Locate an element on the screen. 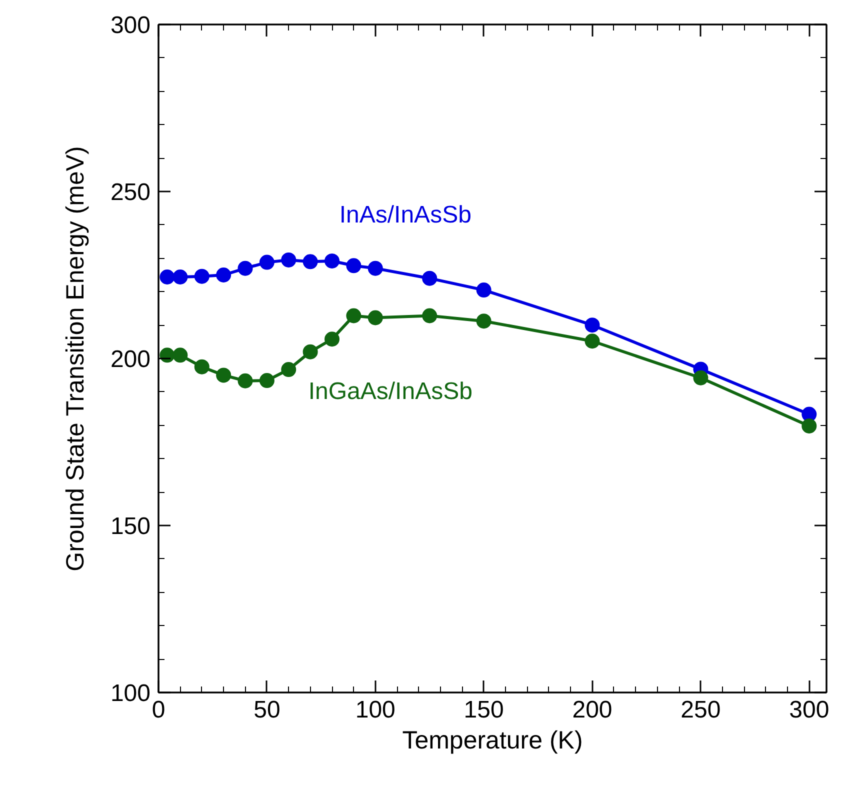 The image size is (856, 788). y-tick-label: 300 is located at coordinates (130, 25).